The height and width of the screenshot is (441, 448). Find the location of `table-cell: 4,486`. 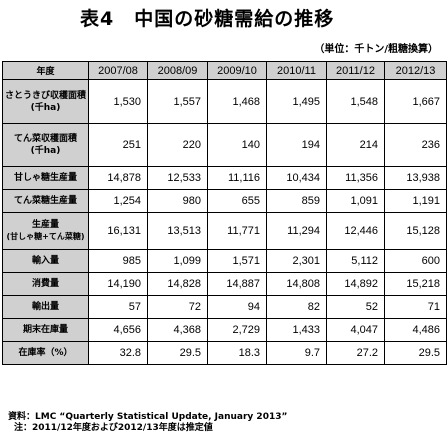

table-cell: 4,486 is located at coordinates (415, 330).